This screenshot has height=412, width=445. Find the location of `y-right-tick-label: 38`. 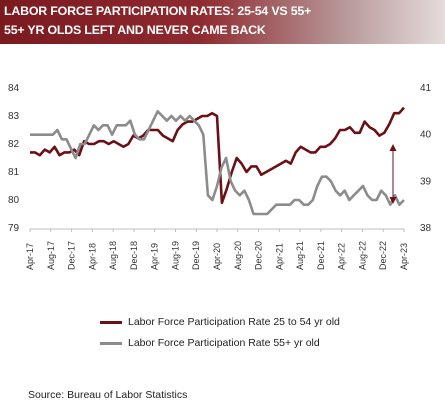

y-right-tick-label: 38 is located at coordinates (426, 228).